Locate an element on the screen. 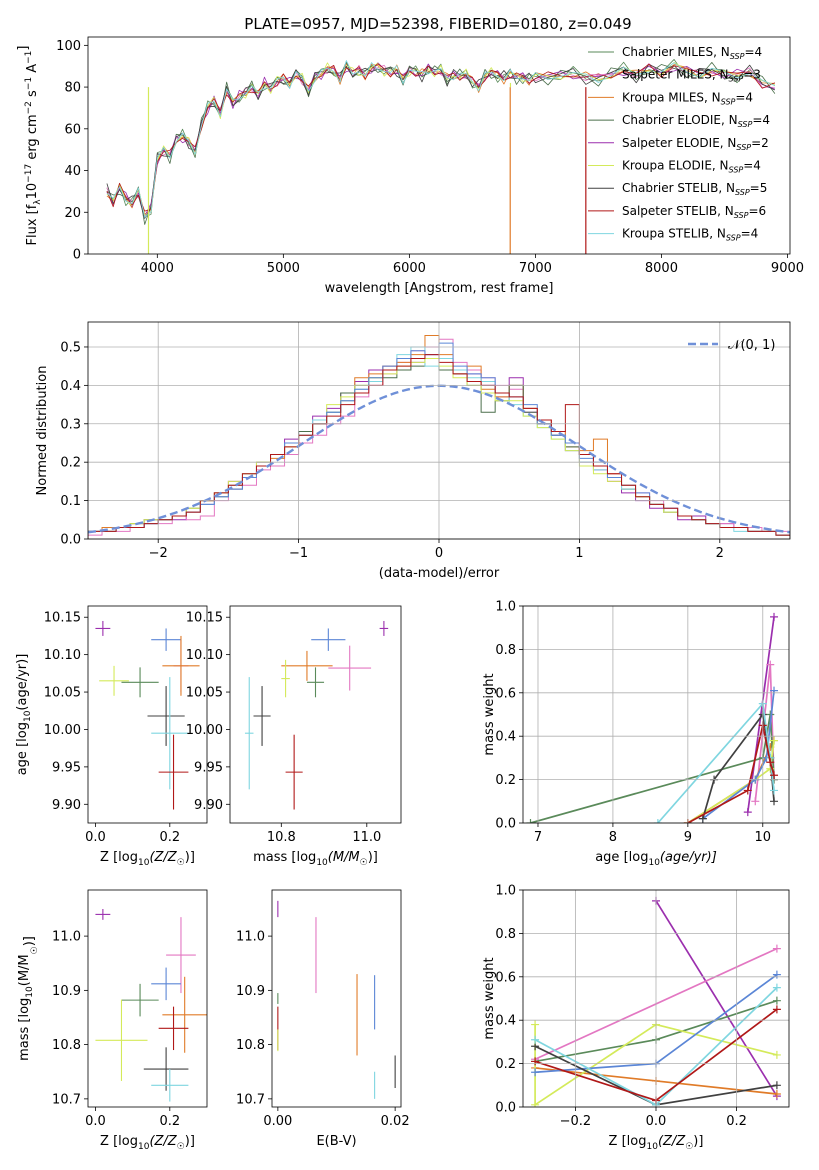  x-tick-label: 9 is located at coordinates (688, 837).